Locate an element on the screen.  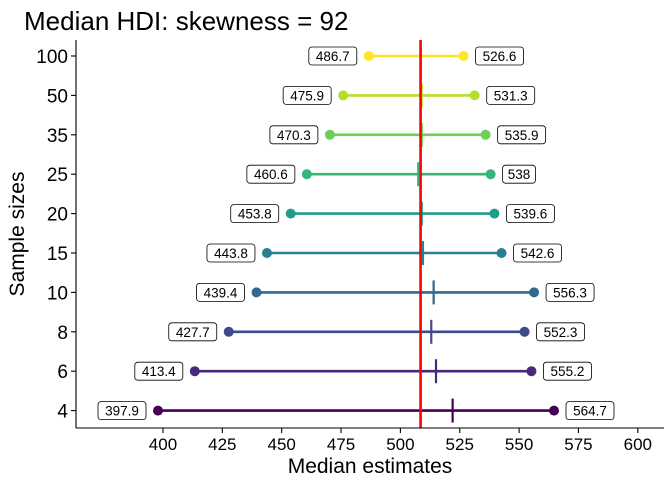
y-axis-title: Sample sizes is located at coordinates (17, 234).